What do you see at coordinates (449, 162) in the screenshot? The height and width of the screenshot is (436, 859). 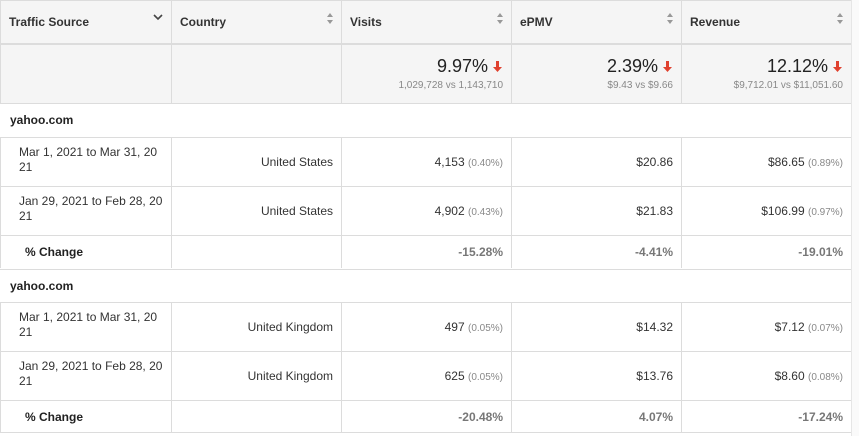 I see `visits: 4,153` at bounding box center [449, 162].